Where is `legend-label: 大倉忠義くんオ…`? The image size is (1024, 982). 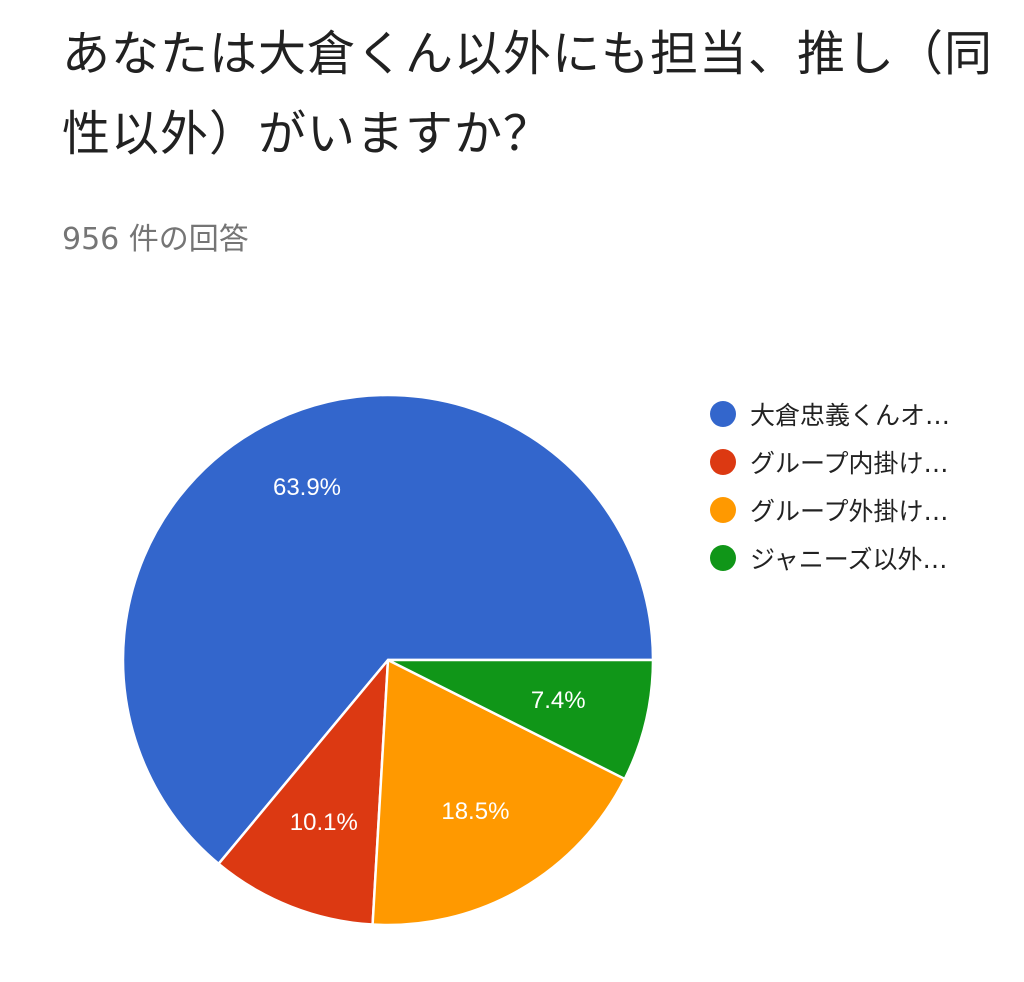
legend-label: 大倉忠義くんオ… is located at coordinates (850, 415).